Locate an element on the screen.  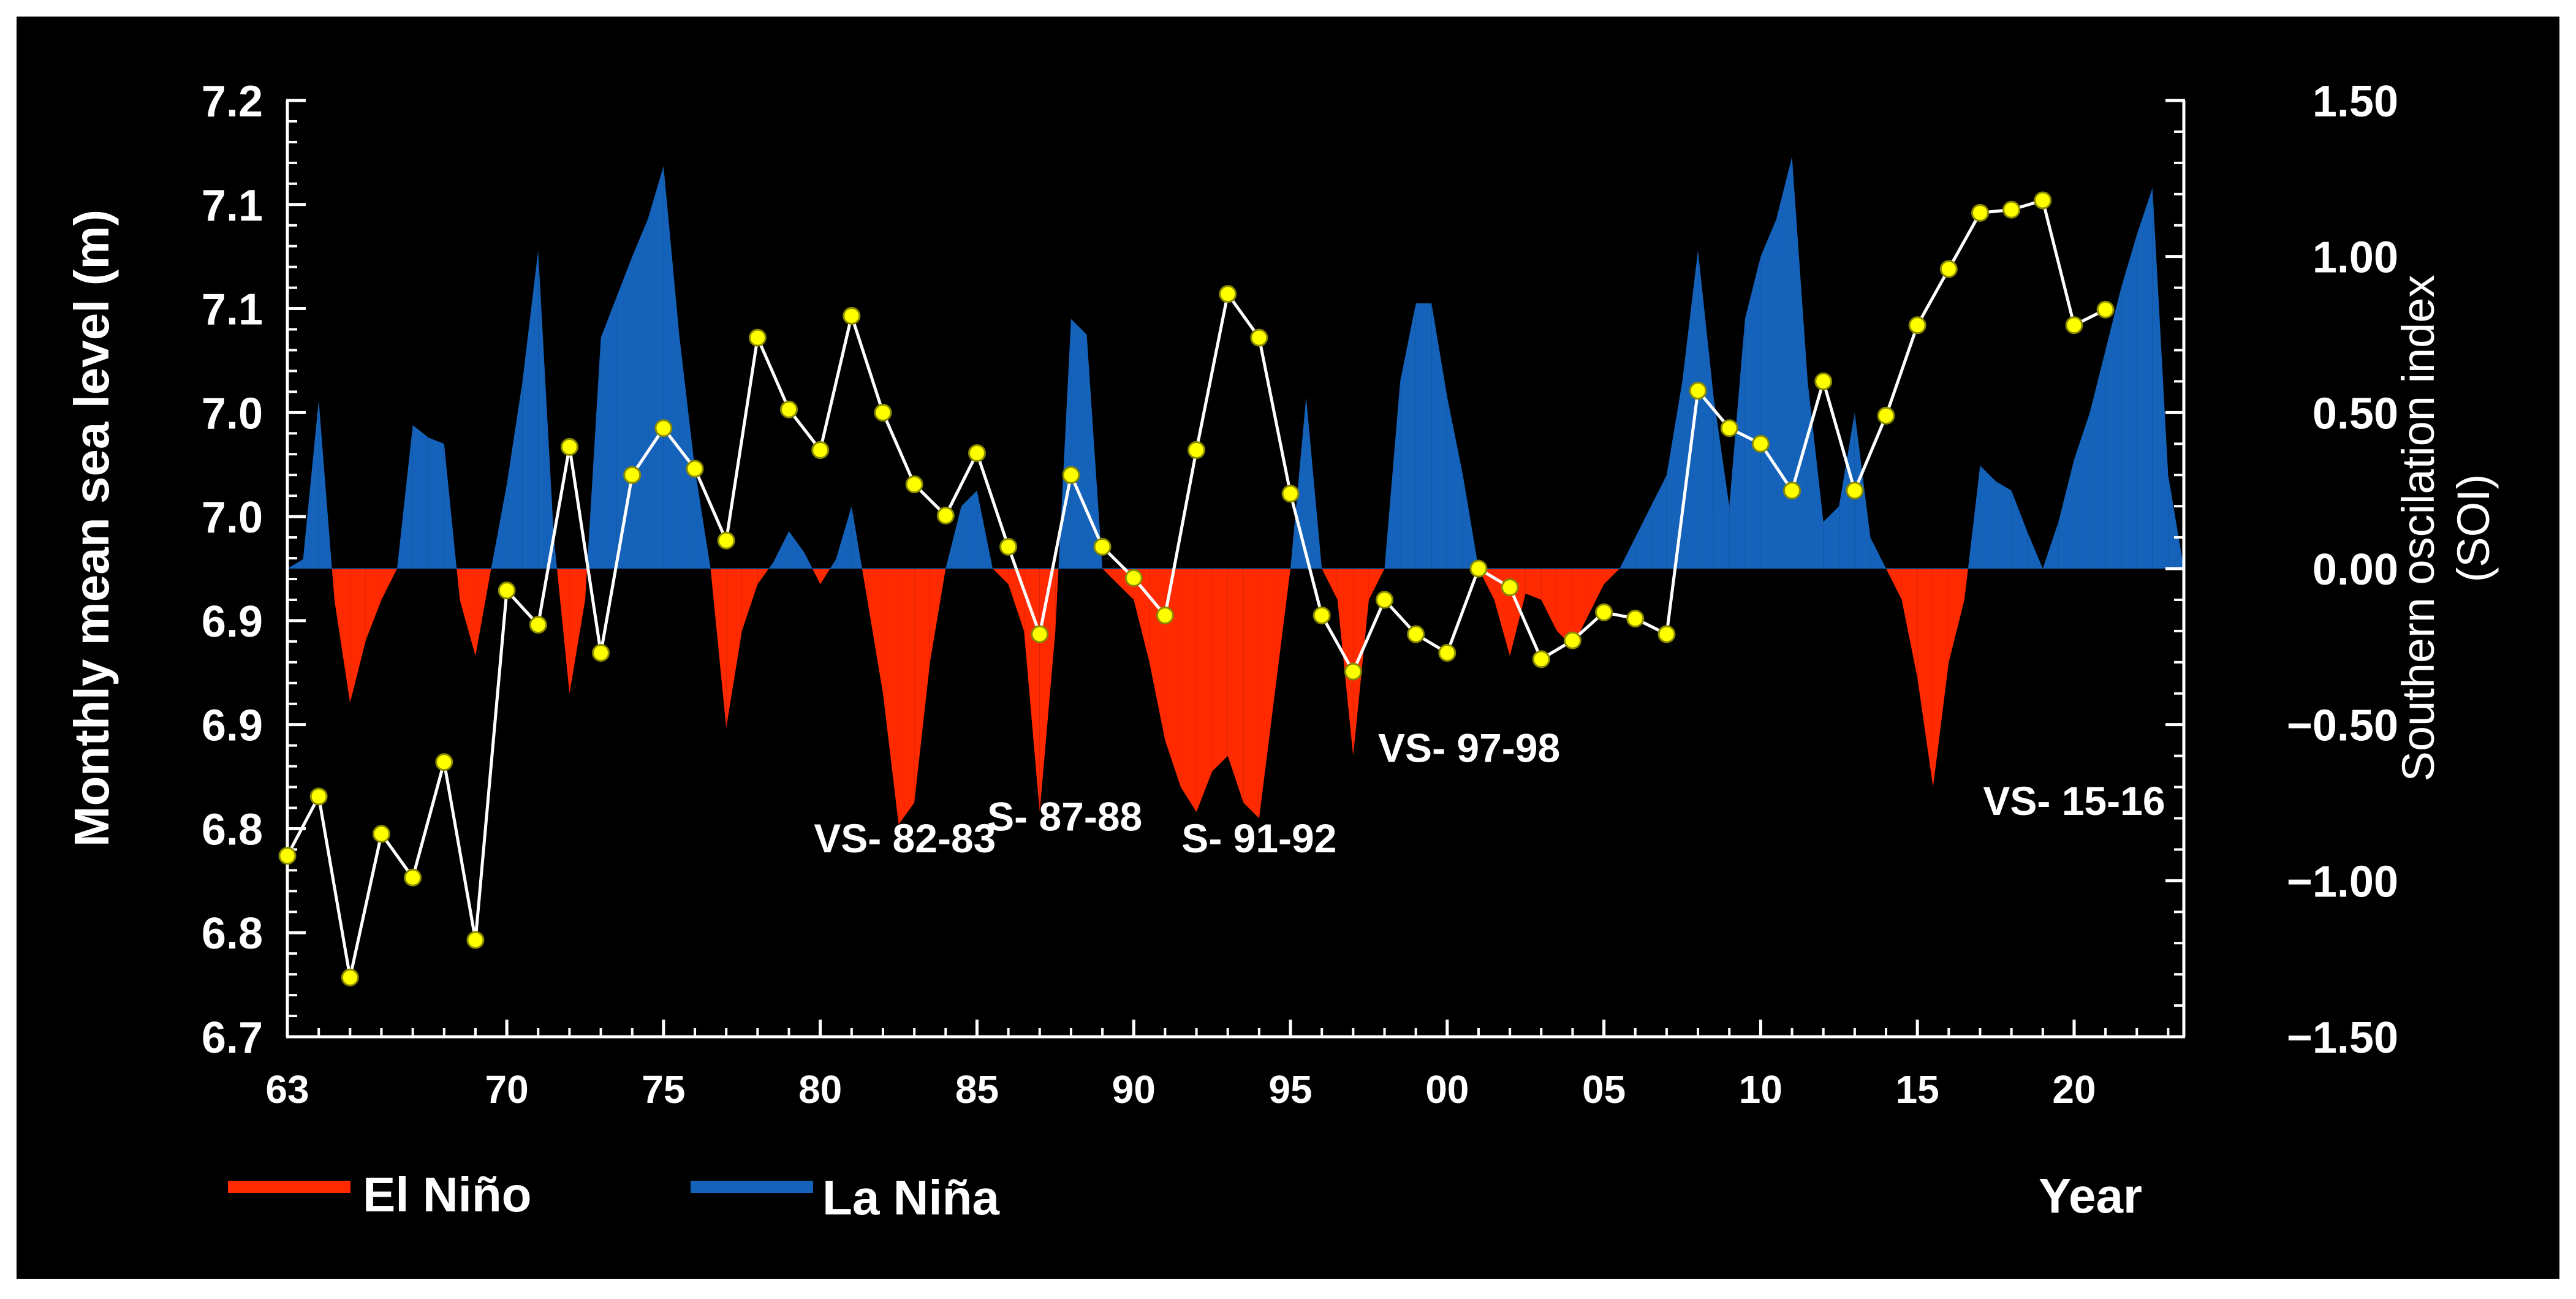
x-tick-label: 20 is located at coordinates (2074, 1089).